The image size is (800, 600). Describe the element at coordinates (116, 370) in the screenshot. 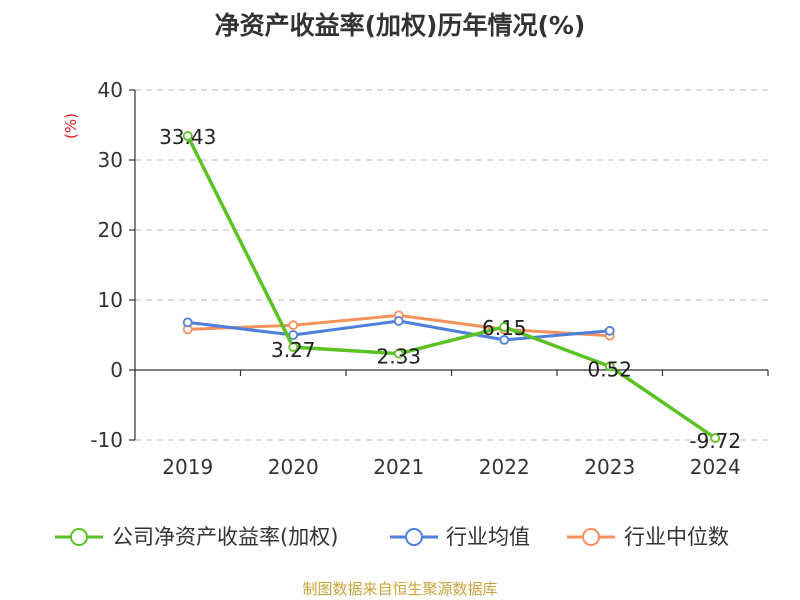

I see `y-tick-label: 0` at that location.